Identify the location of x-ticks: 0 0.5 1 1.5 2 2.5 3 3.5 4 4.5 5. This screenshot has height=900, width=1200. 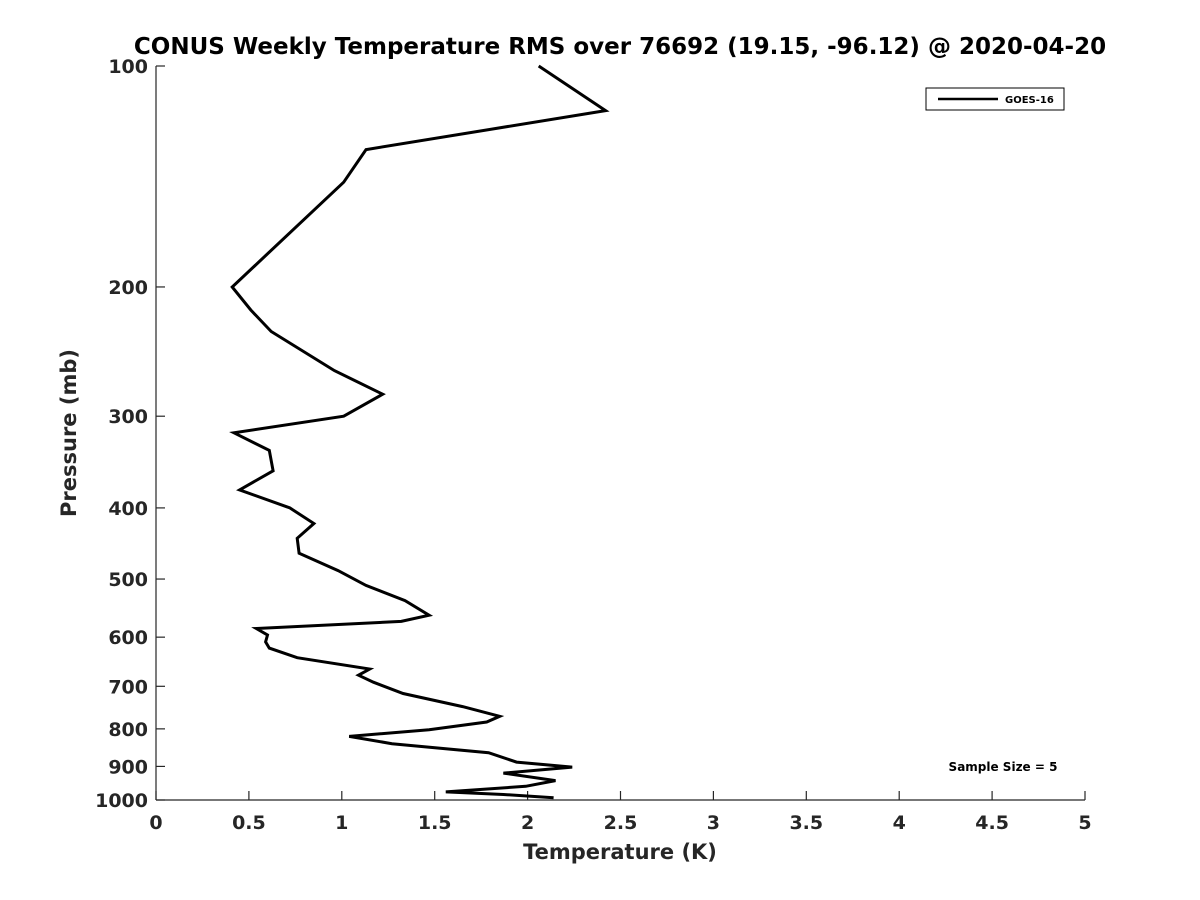
(620, 812).